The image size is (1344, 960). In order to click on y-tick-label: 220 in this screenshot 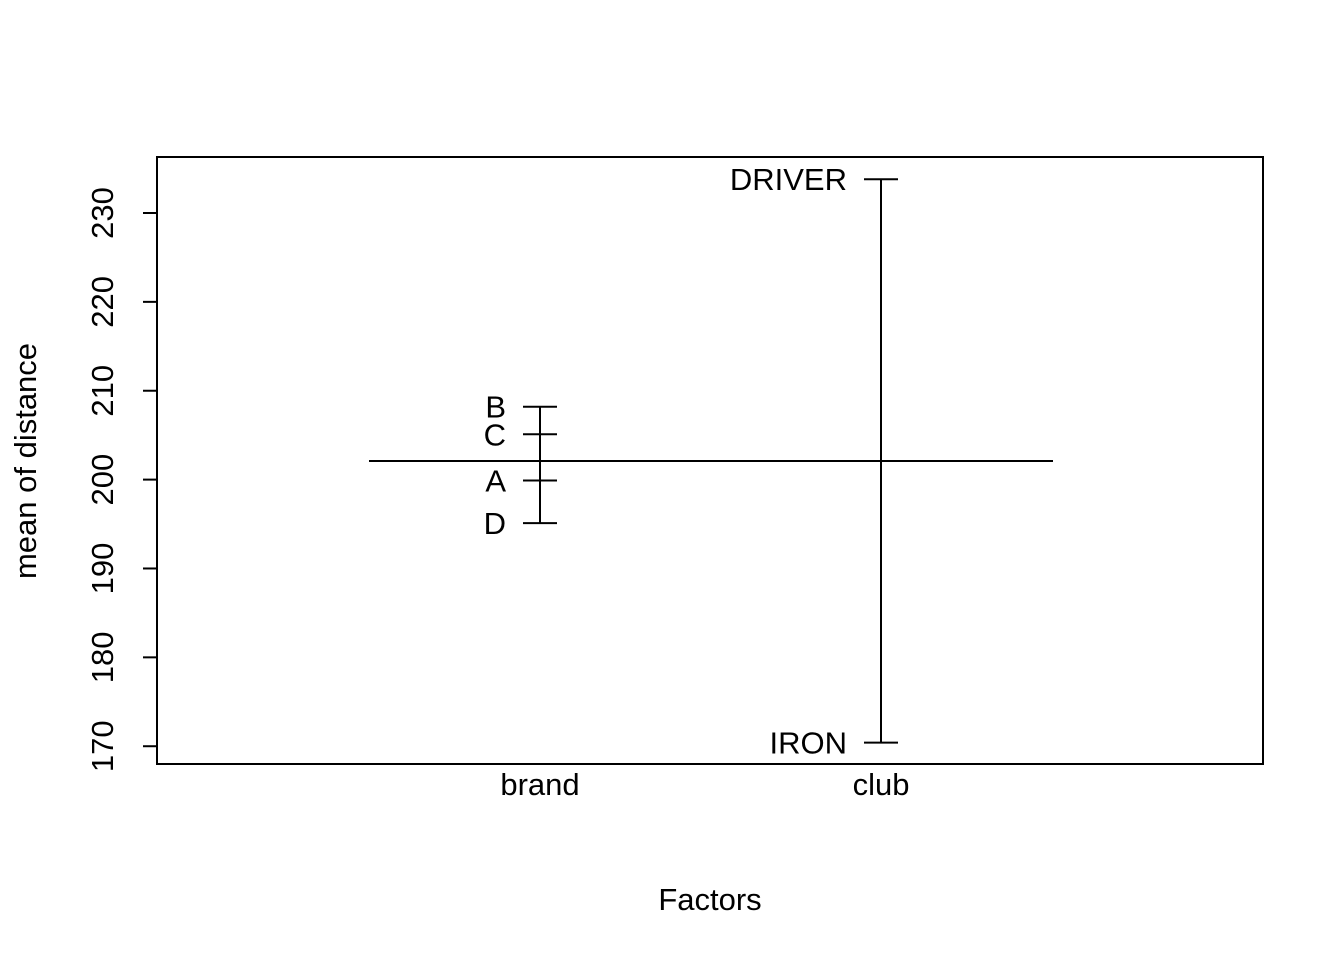, I will do `click(102, 302)`.